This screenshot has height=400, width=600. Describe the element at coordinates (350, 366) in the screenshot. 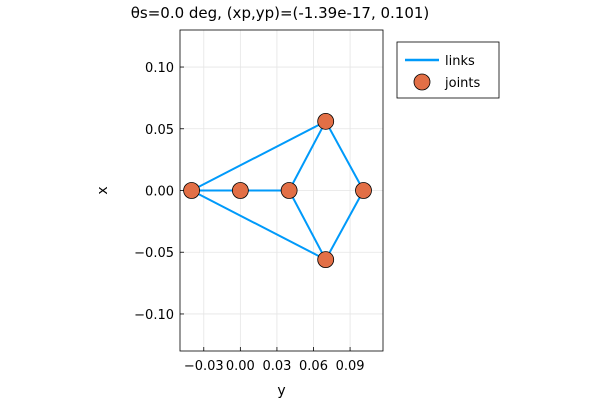

I see `x-tick-label: 0.09` at that location.